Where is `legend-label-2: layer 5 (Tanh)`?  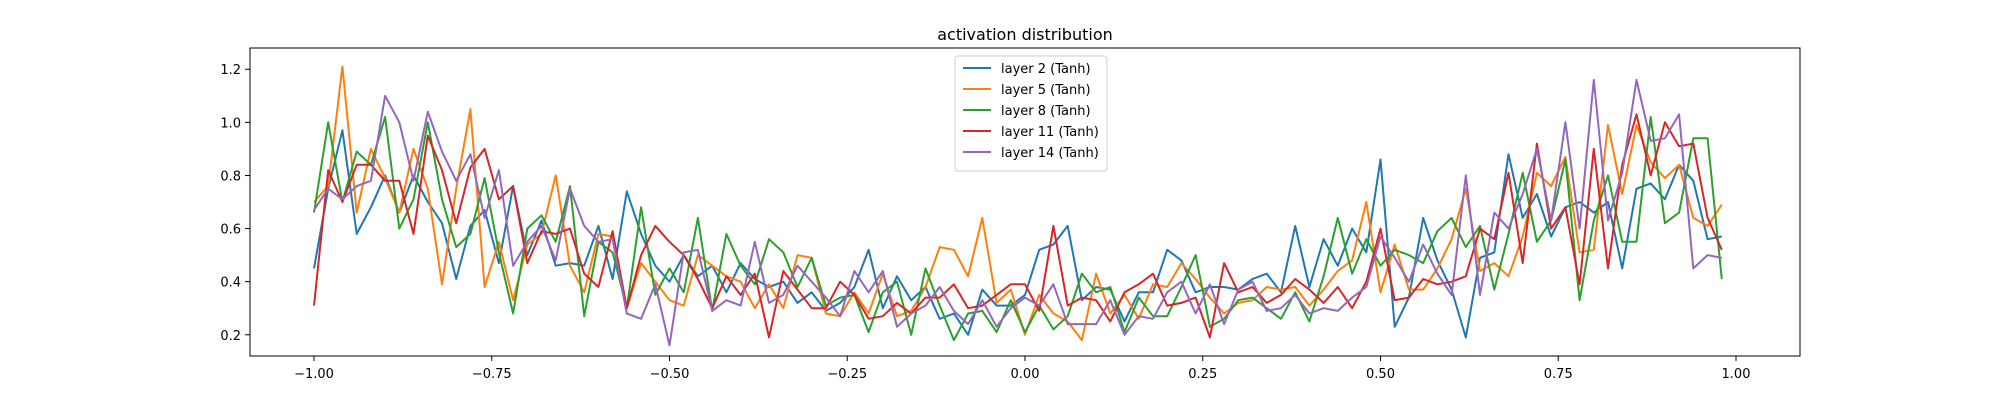 legend-label-2: layer 5 (Tanh) is located at coordinates (1046, 90).